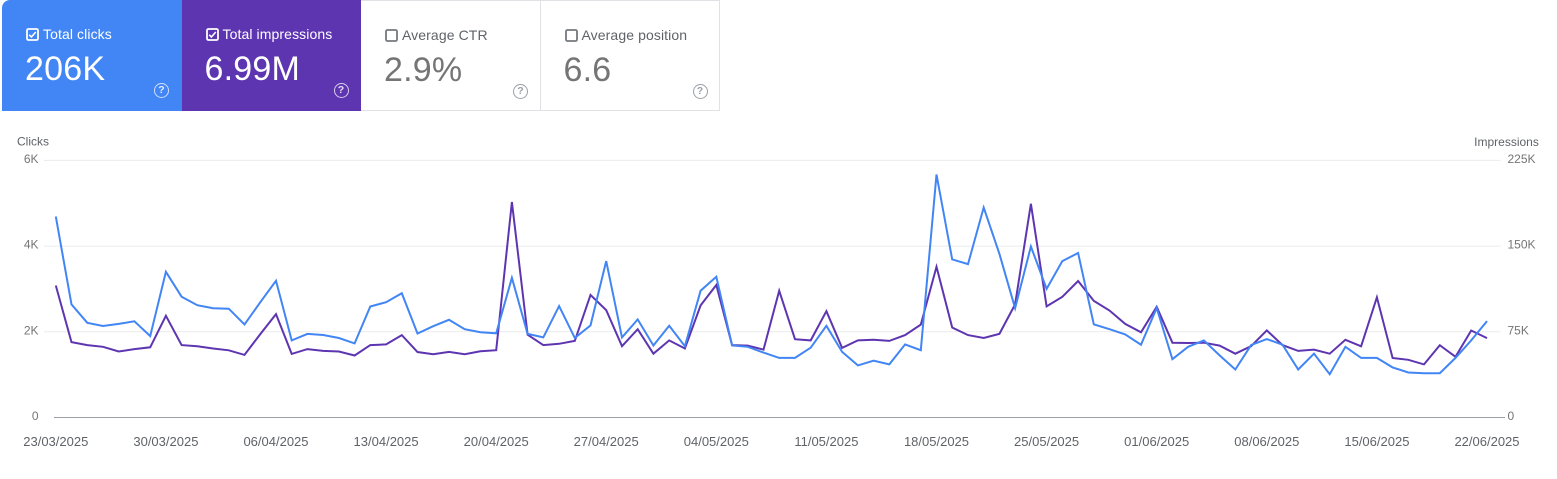 This screenshot has height=479, width=1557. What do you see at coordinates (31, 330) in the screenshot?
I see `svg-text: 2K` at bounding box center [31, 330].